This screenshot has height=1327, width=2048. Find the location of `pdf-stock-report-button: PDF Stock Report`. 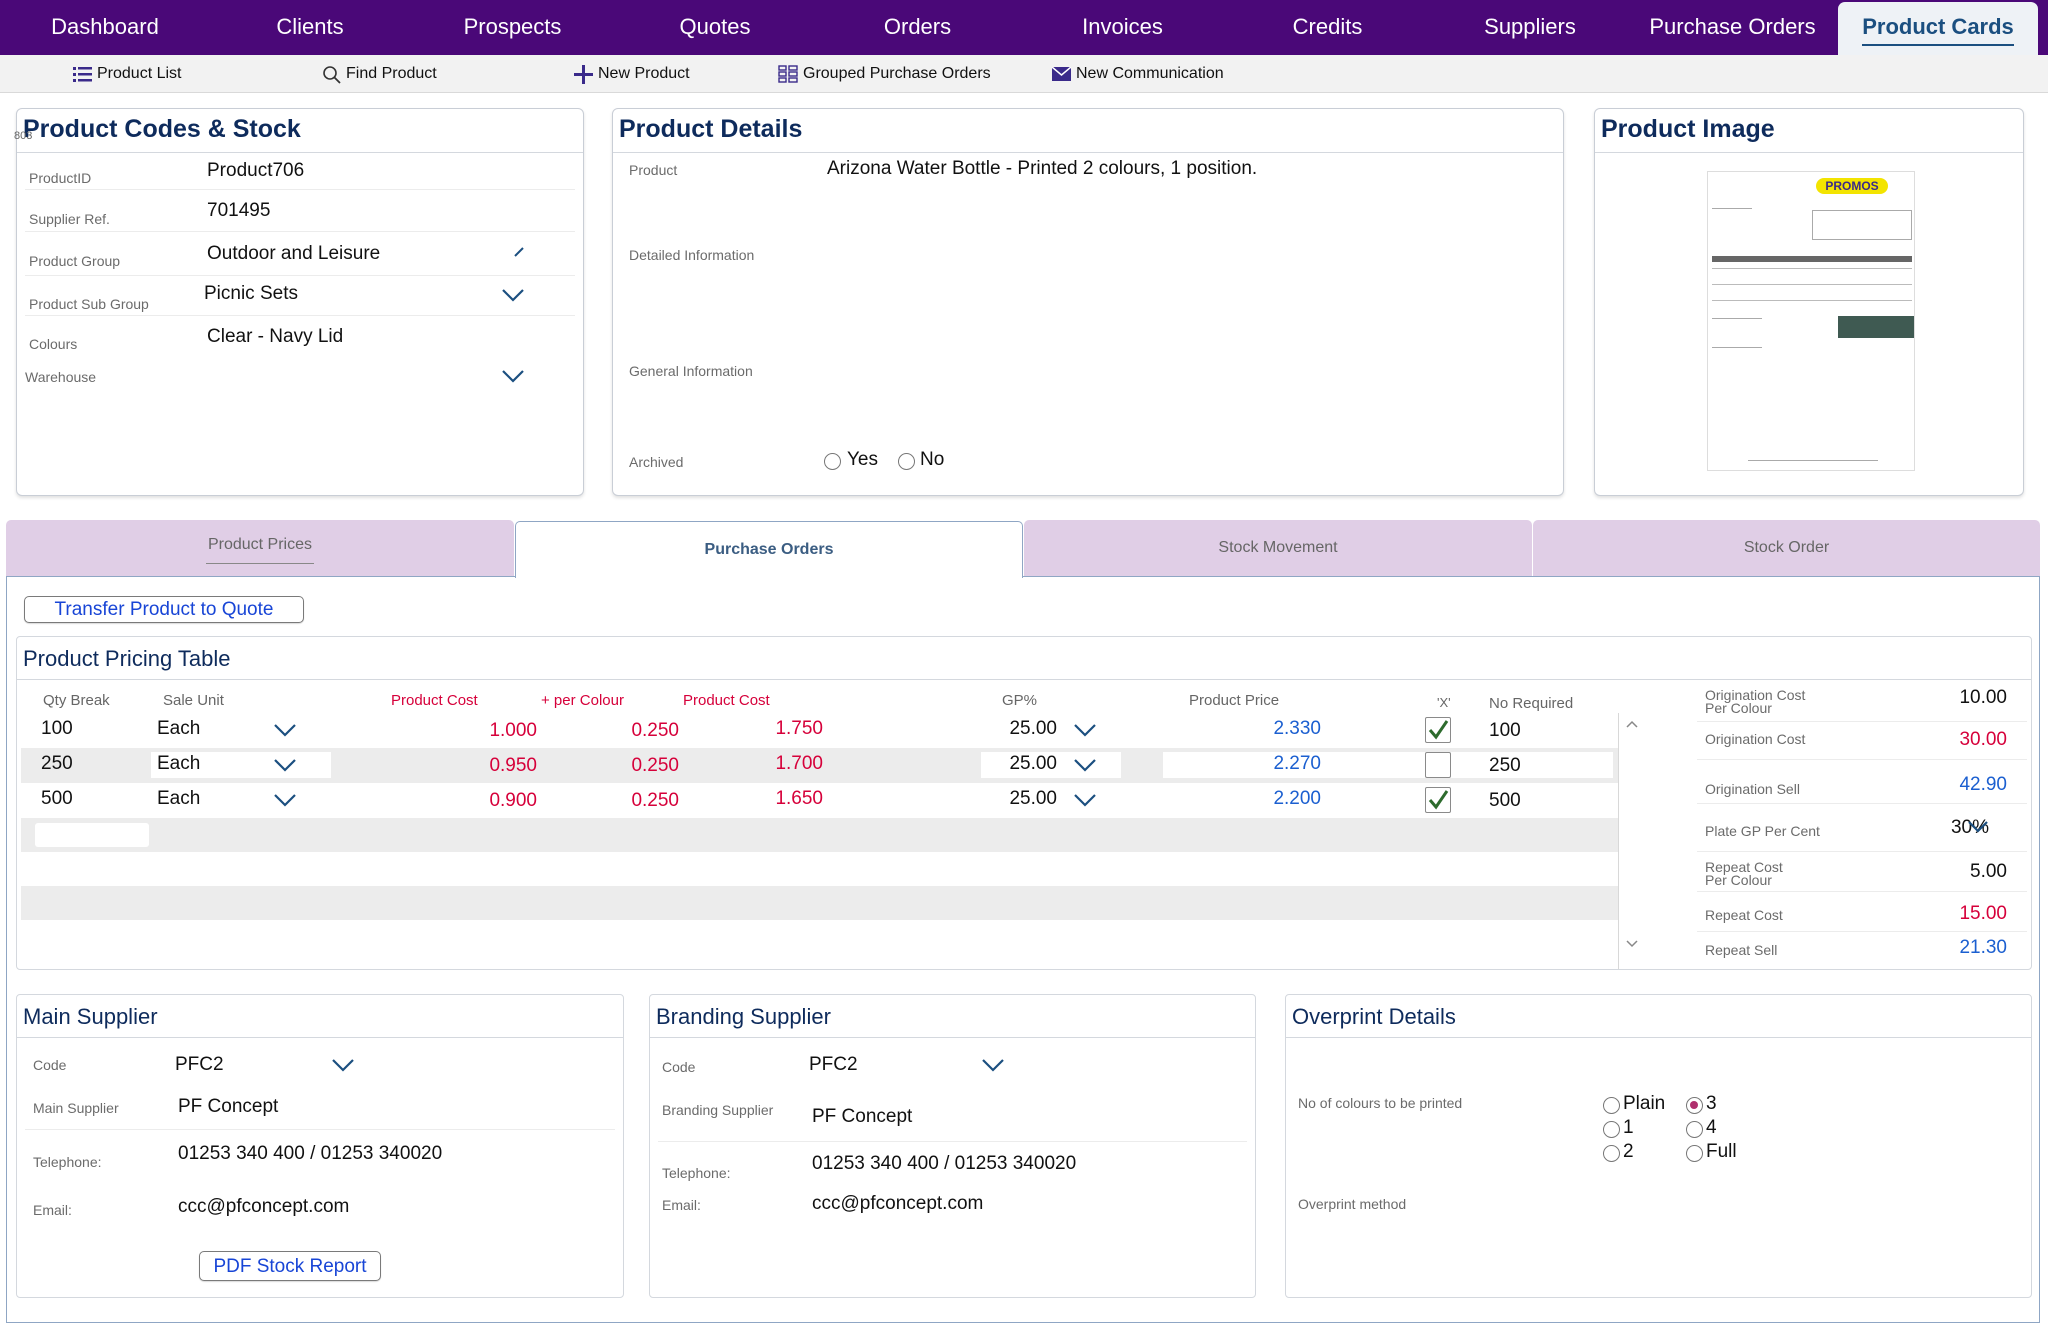

pdf-stock-report-button: PDF Stock Report is located at coordinates (290, 1266).